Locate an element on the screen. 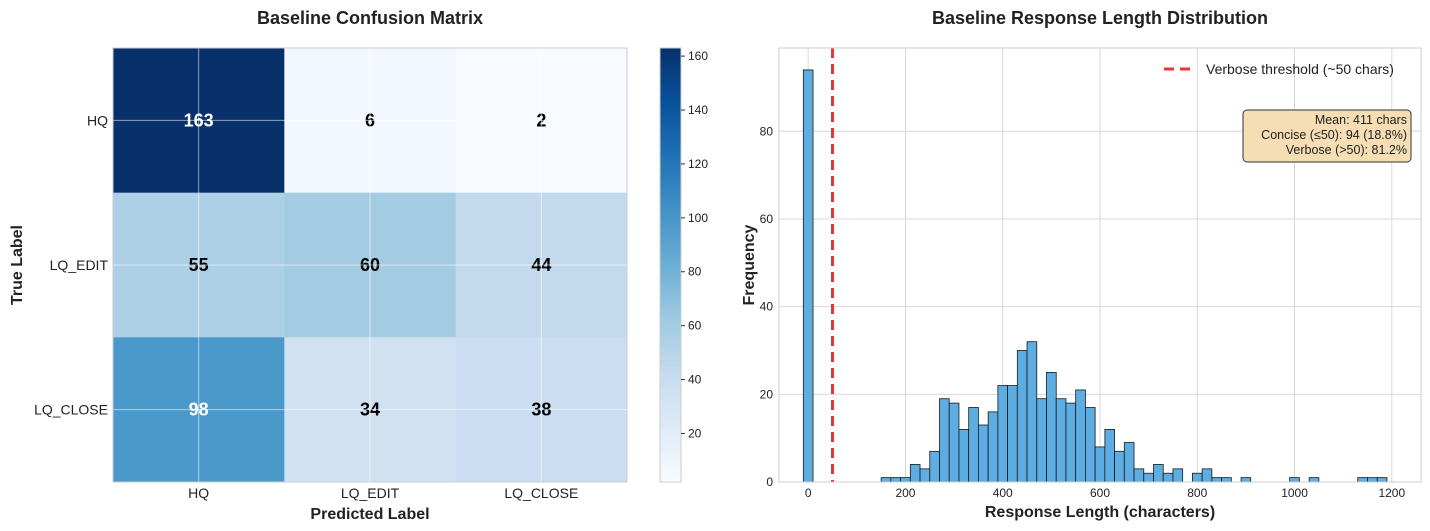 The width and height of the screenshot is (1430, 531). stats-box-bg is located at coordinates (1327, 136).